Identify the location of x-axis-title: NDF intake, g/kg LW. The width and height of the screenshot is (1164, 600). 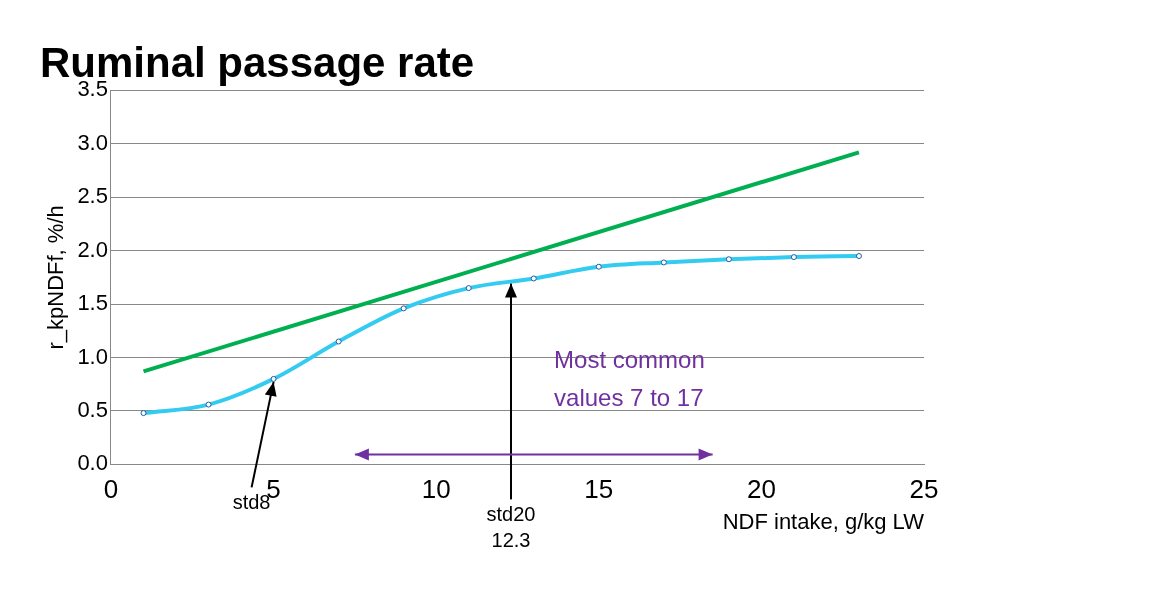
(823, 521).